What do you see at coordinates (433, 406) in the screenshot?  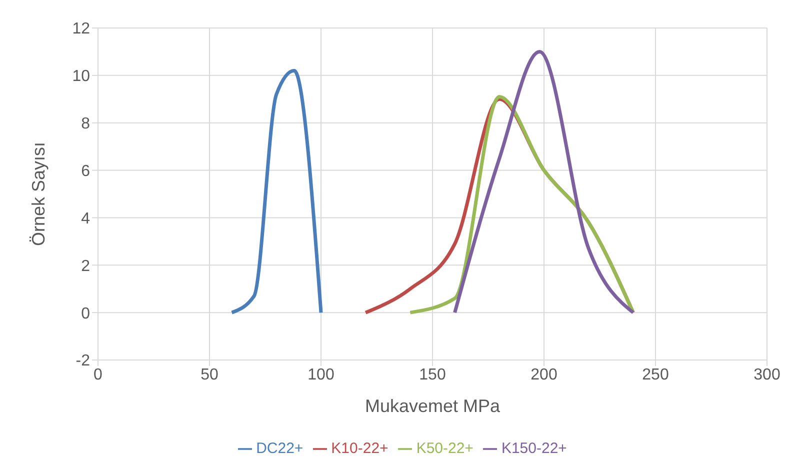 I see `x-axis-title: Mukavemet MPa` at bounding box center [433, 406].